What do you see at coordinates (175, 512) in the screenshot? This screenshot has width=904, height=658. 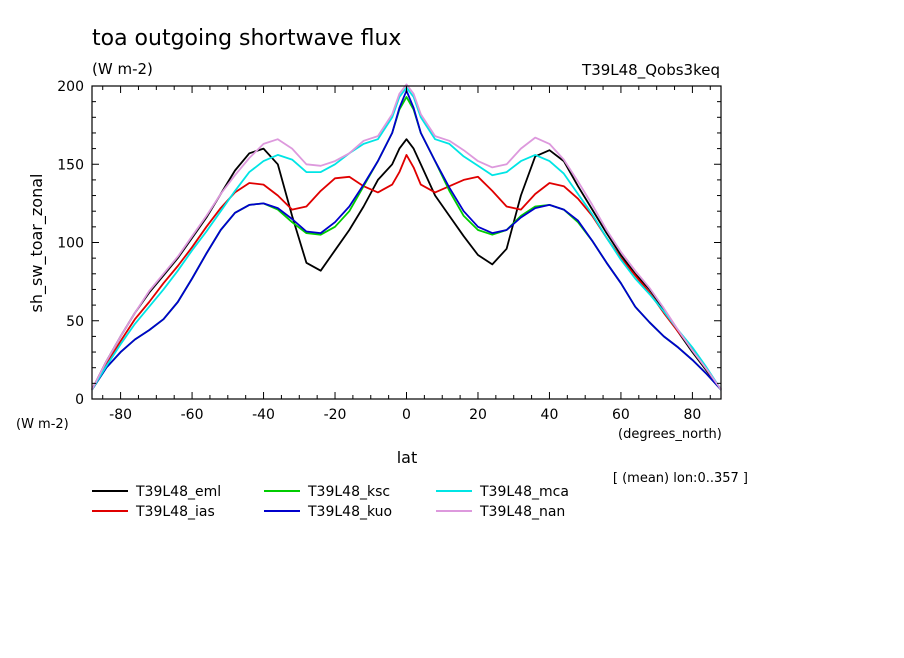 I see `legend-label-T39L48_ias: T39L48_ias` at bounding box center [175, 512].